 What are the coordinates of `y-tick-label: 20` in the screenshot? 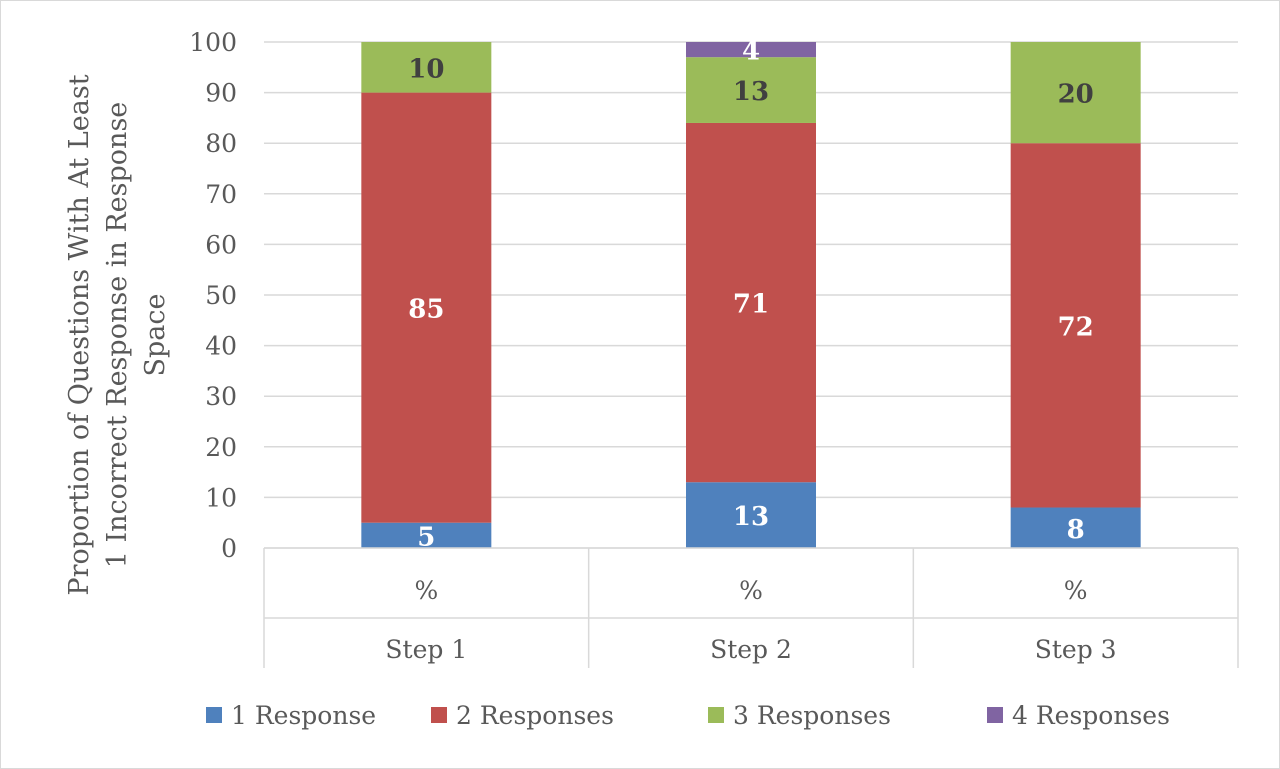 It's located at (221, 447).